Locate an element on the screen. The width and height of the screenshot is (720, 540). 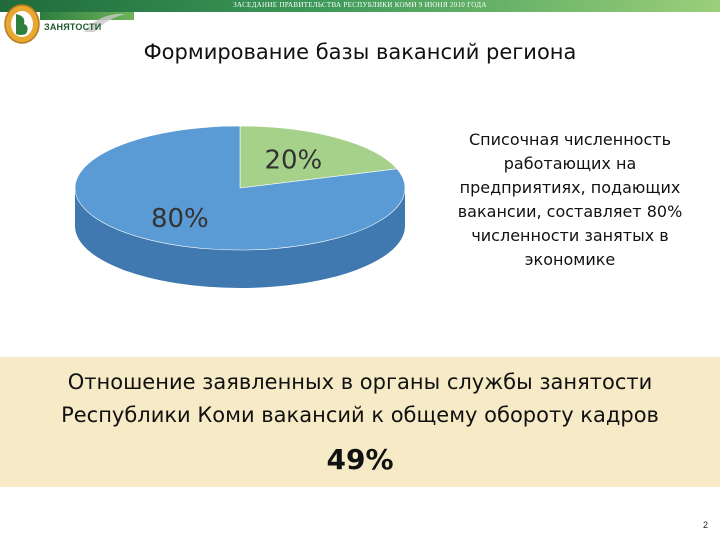
logo-swoosh-icon is located at coordinates (105, 22).